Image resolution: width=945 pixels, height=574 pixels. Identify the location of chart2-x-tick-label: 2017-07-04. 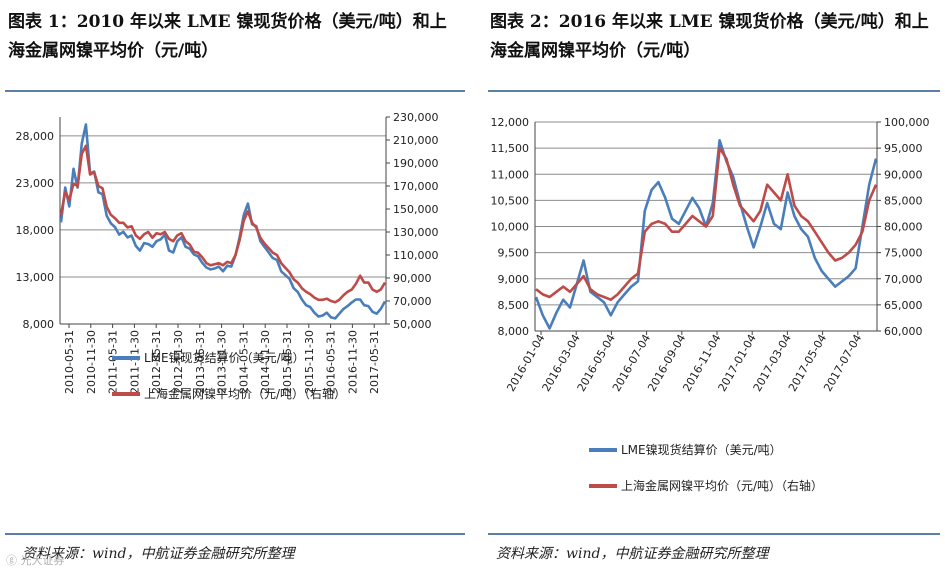
(842, 363).